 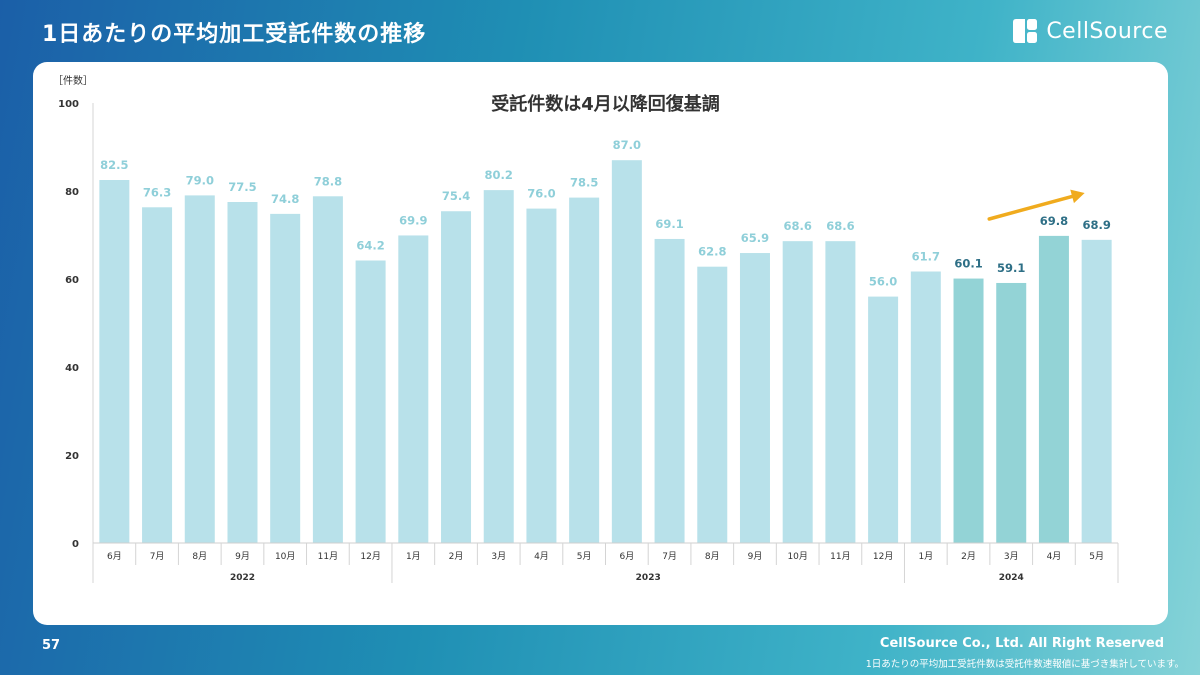 I want to click on data-label: 69.1, so click(x=669, y=224).